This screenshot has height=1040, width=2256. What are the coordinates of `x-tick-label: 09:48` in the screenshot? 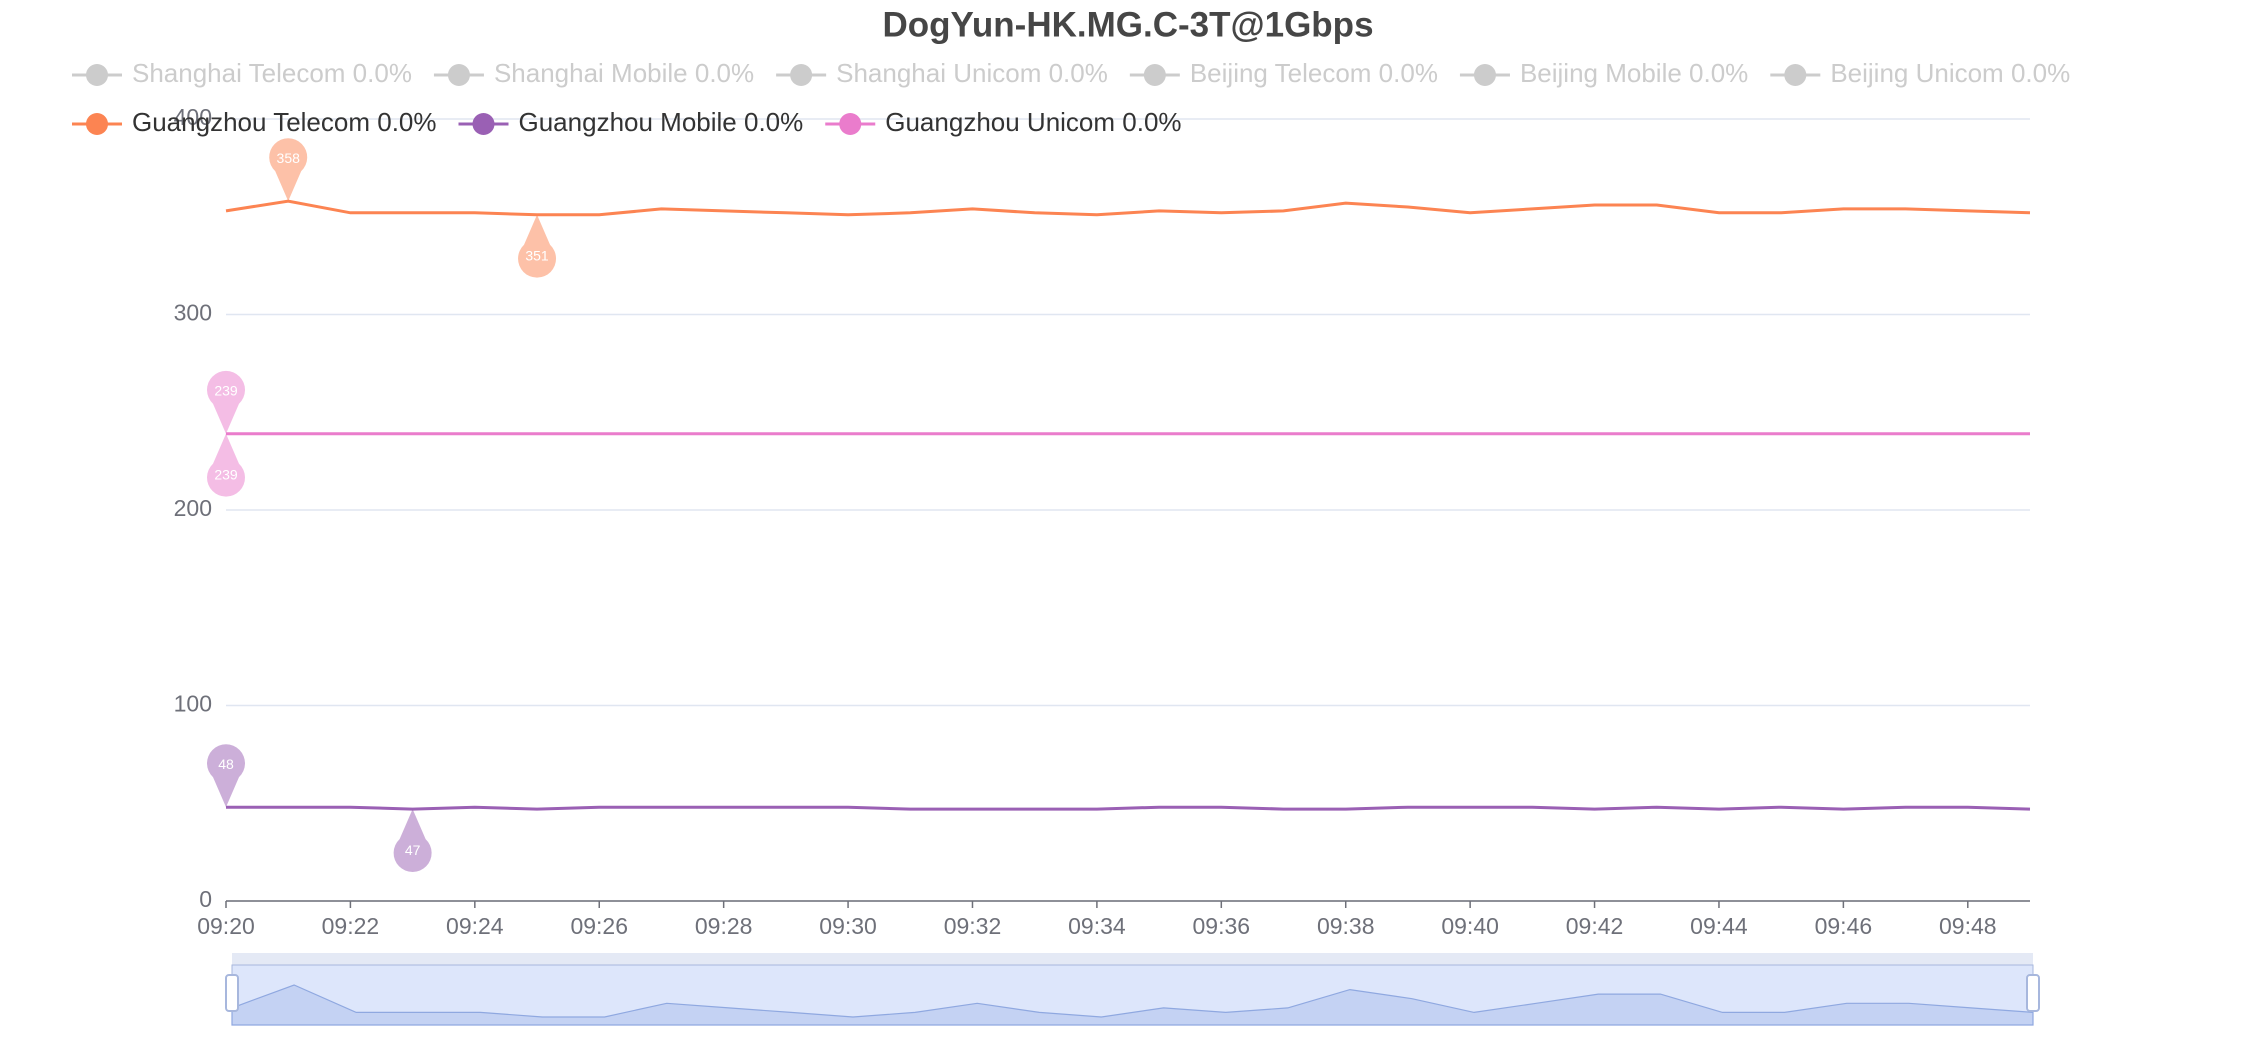 It's located at (1968, 926).